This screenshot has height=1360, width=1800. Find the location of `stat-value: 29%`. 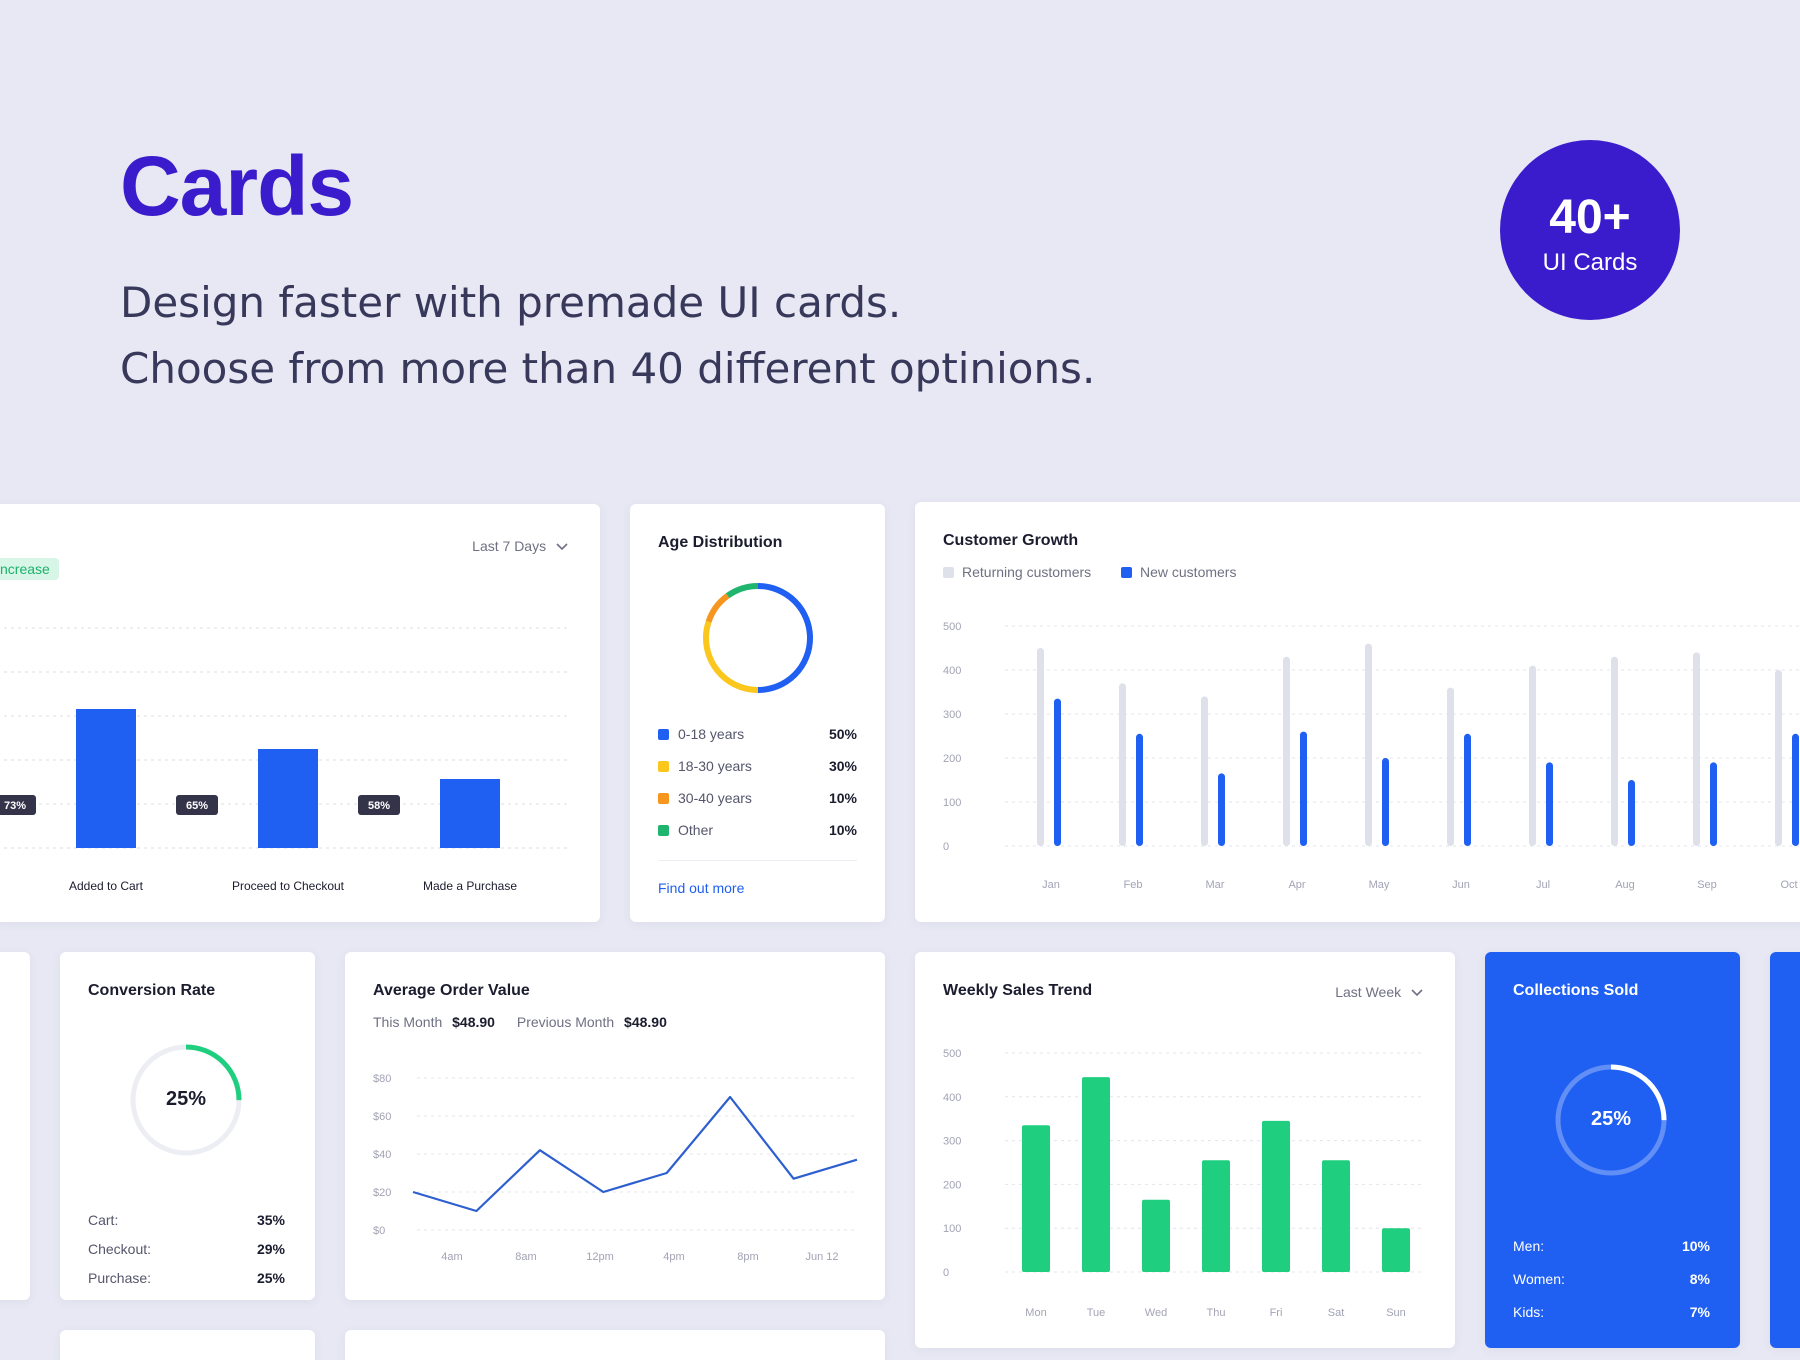

stat-value: 29% is located at coordinates (270, 1249).